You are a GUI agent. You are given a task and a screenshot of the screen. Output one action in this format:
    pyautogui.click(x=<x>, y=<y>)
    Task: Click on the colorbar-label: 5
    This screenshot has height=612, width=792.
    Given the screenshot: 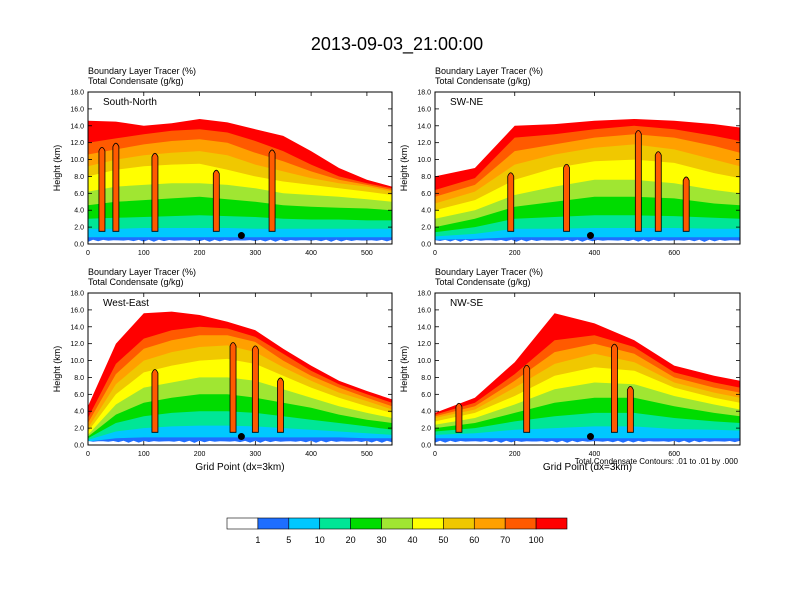 What is the action you would take?
    pyautogui.click(x=288, y=540)
    